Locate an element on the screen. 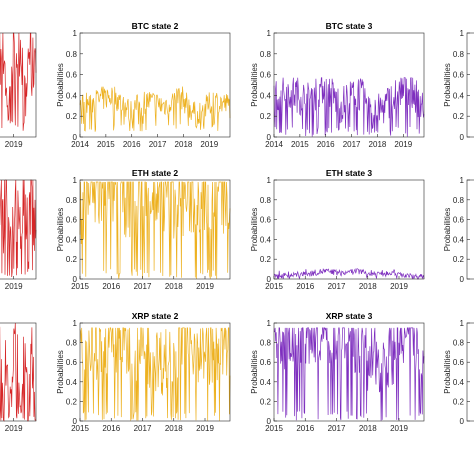  series-line-p01 is located at coordinates (155, 109).